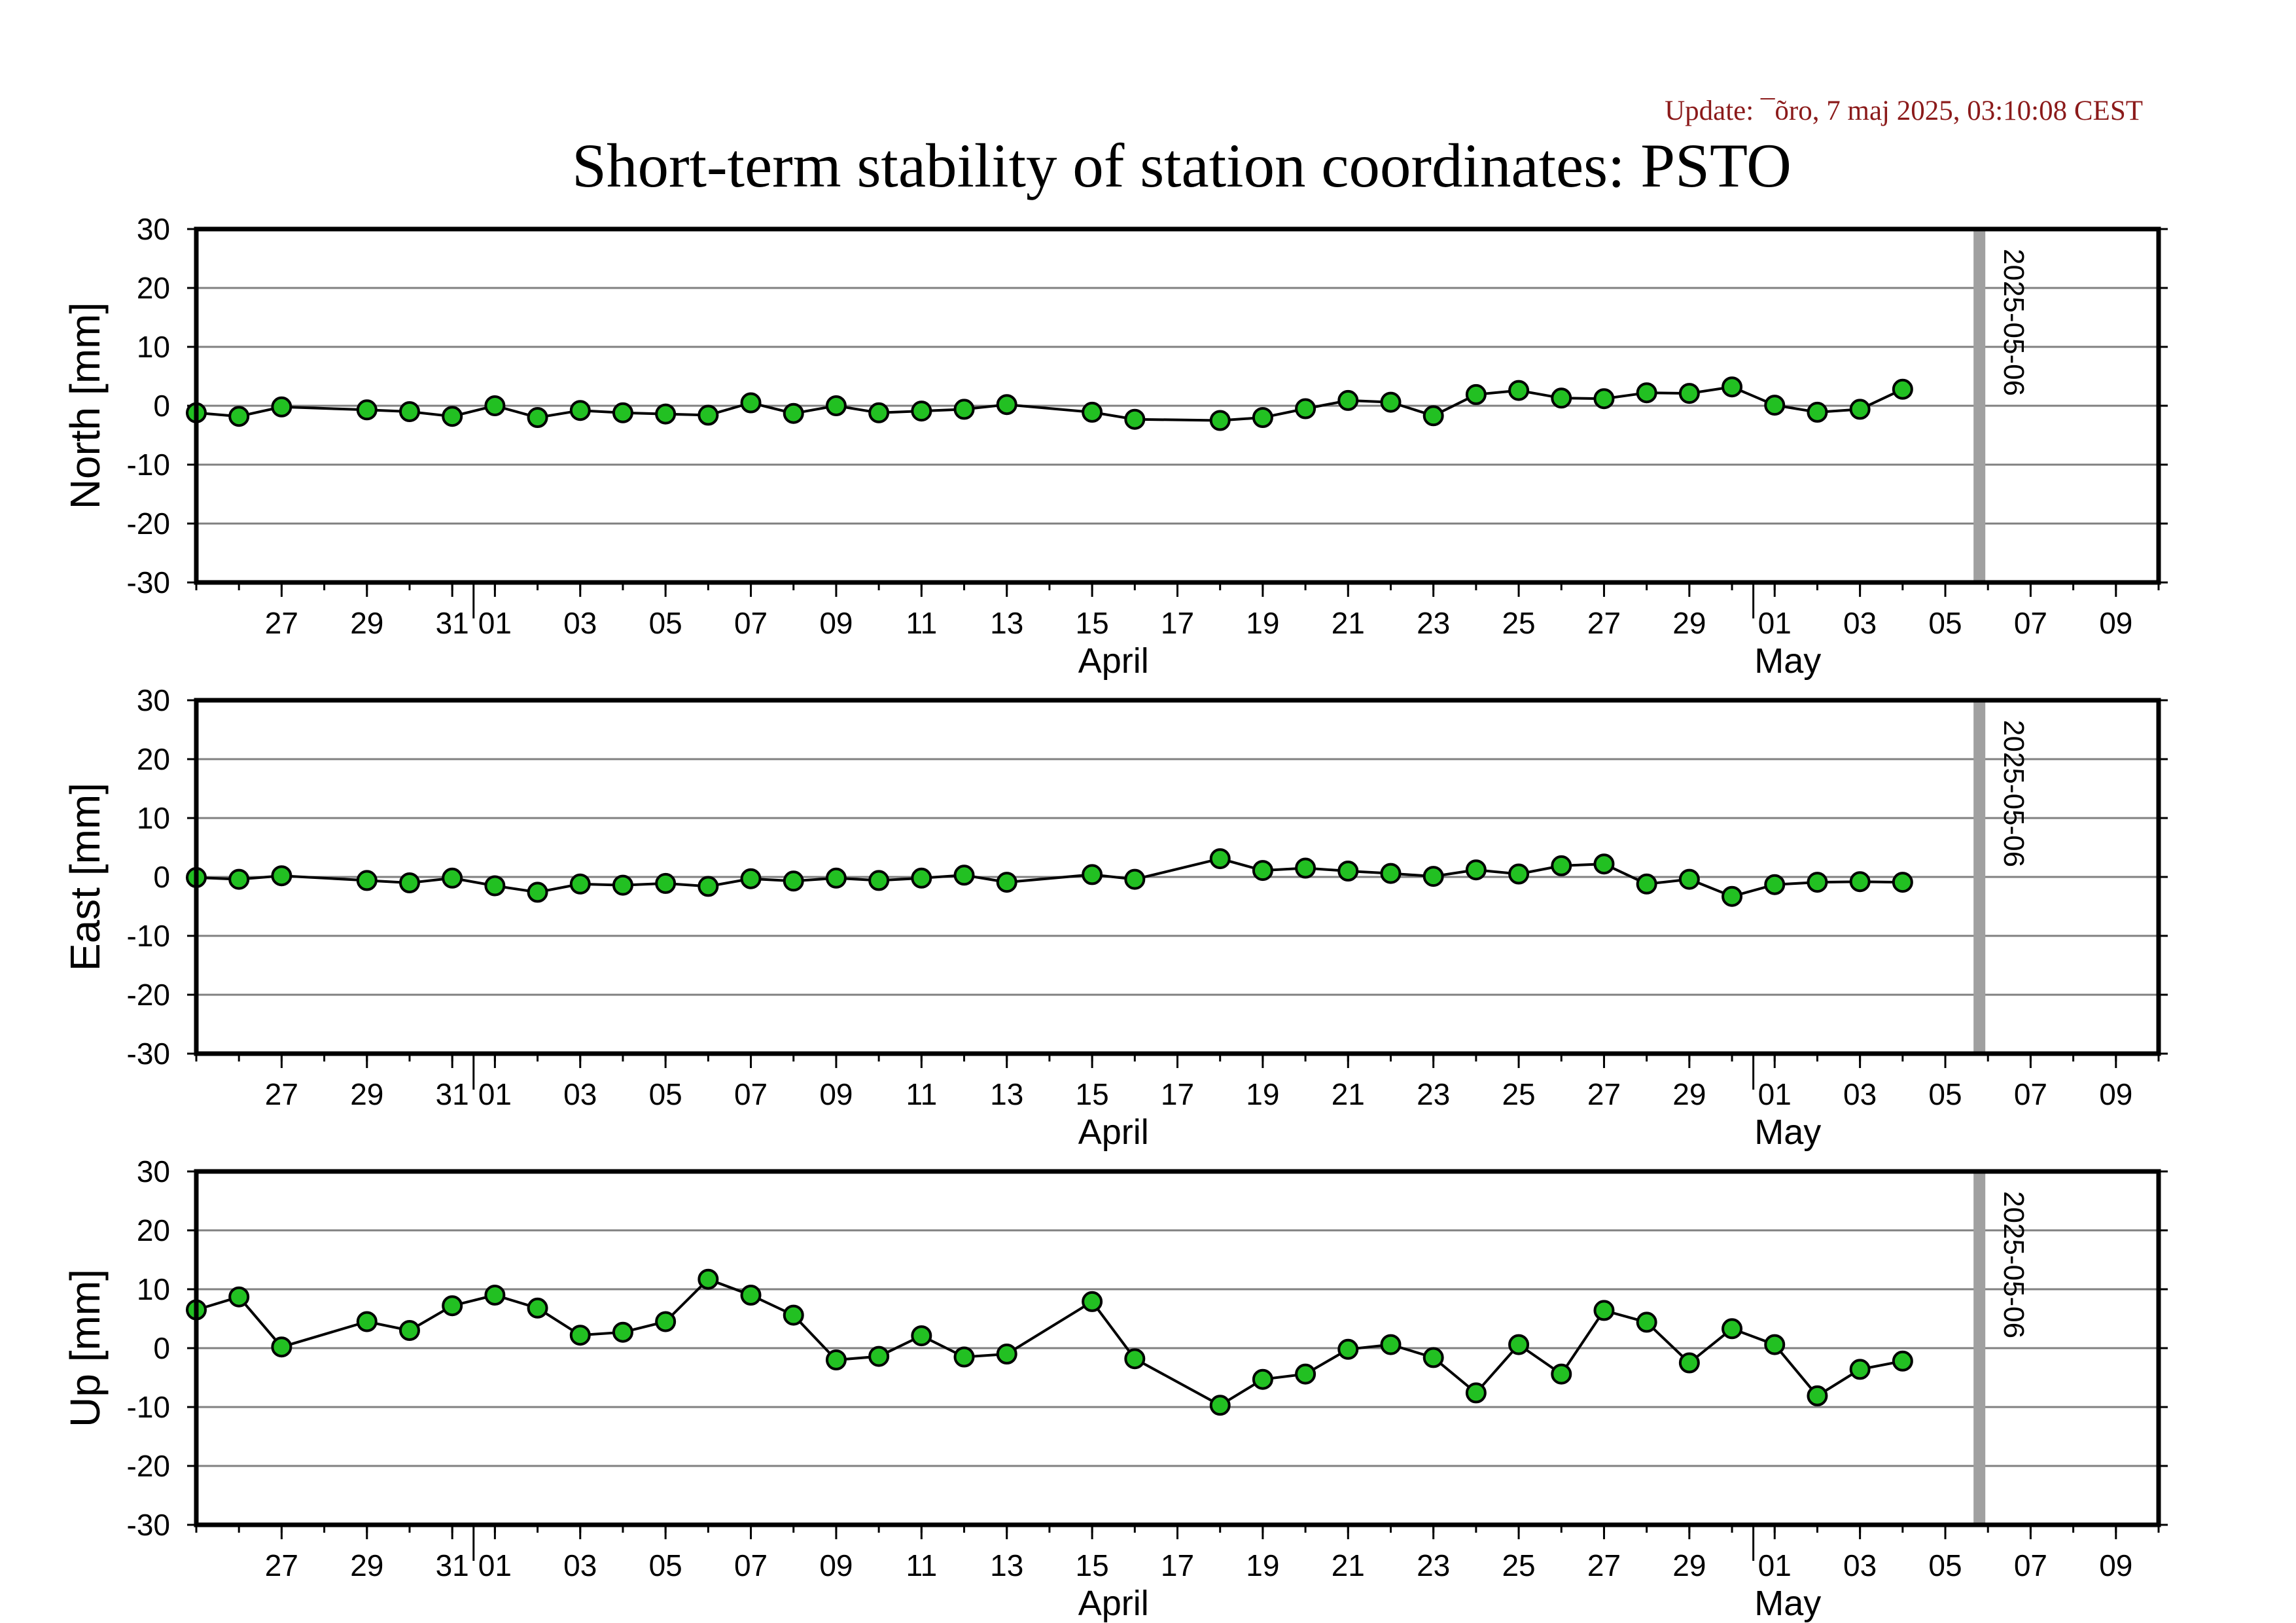  What do you see at coordinates (751, 1094) in the screenshot?
I see `x-tick-label: 07` at bounding box center [751, 1094].